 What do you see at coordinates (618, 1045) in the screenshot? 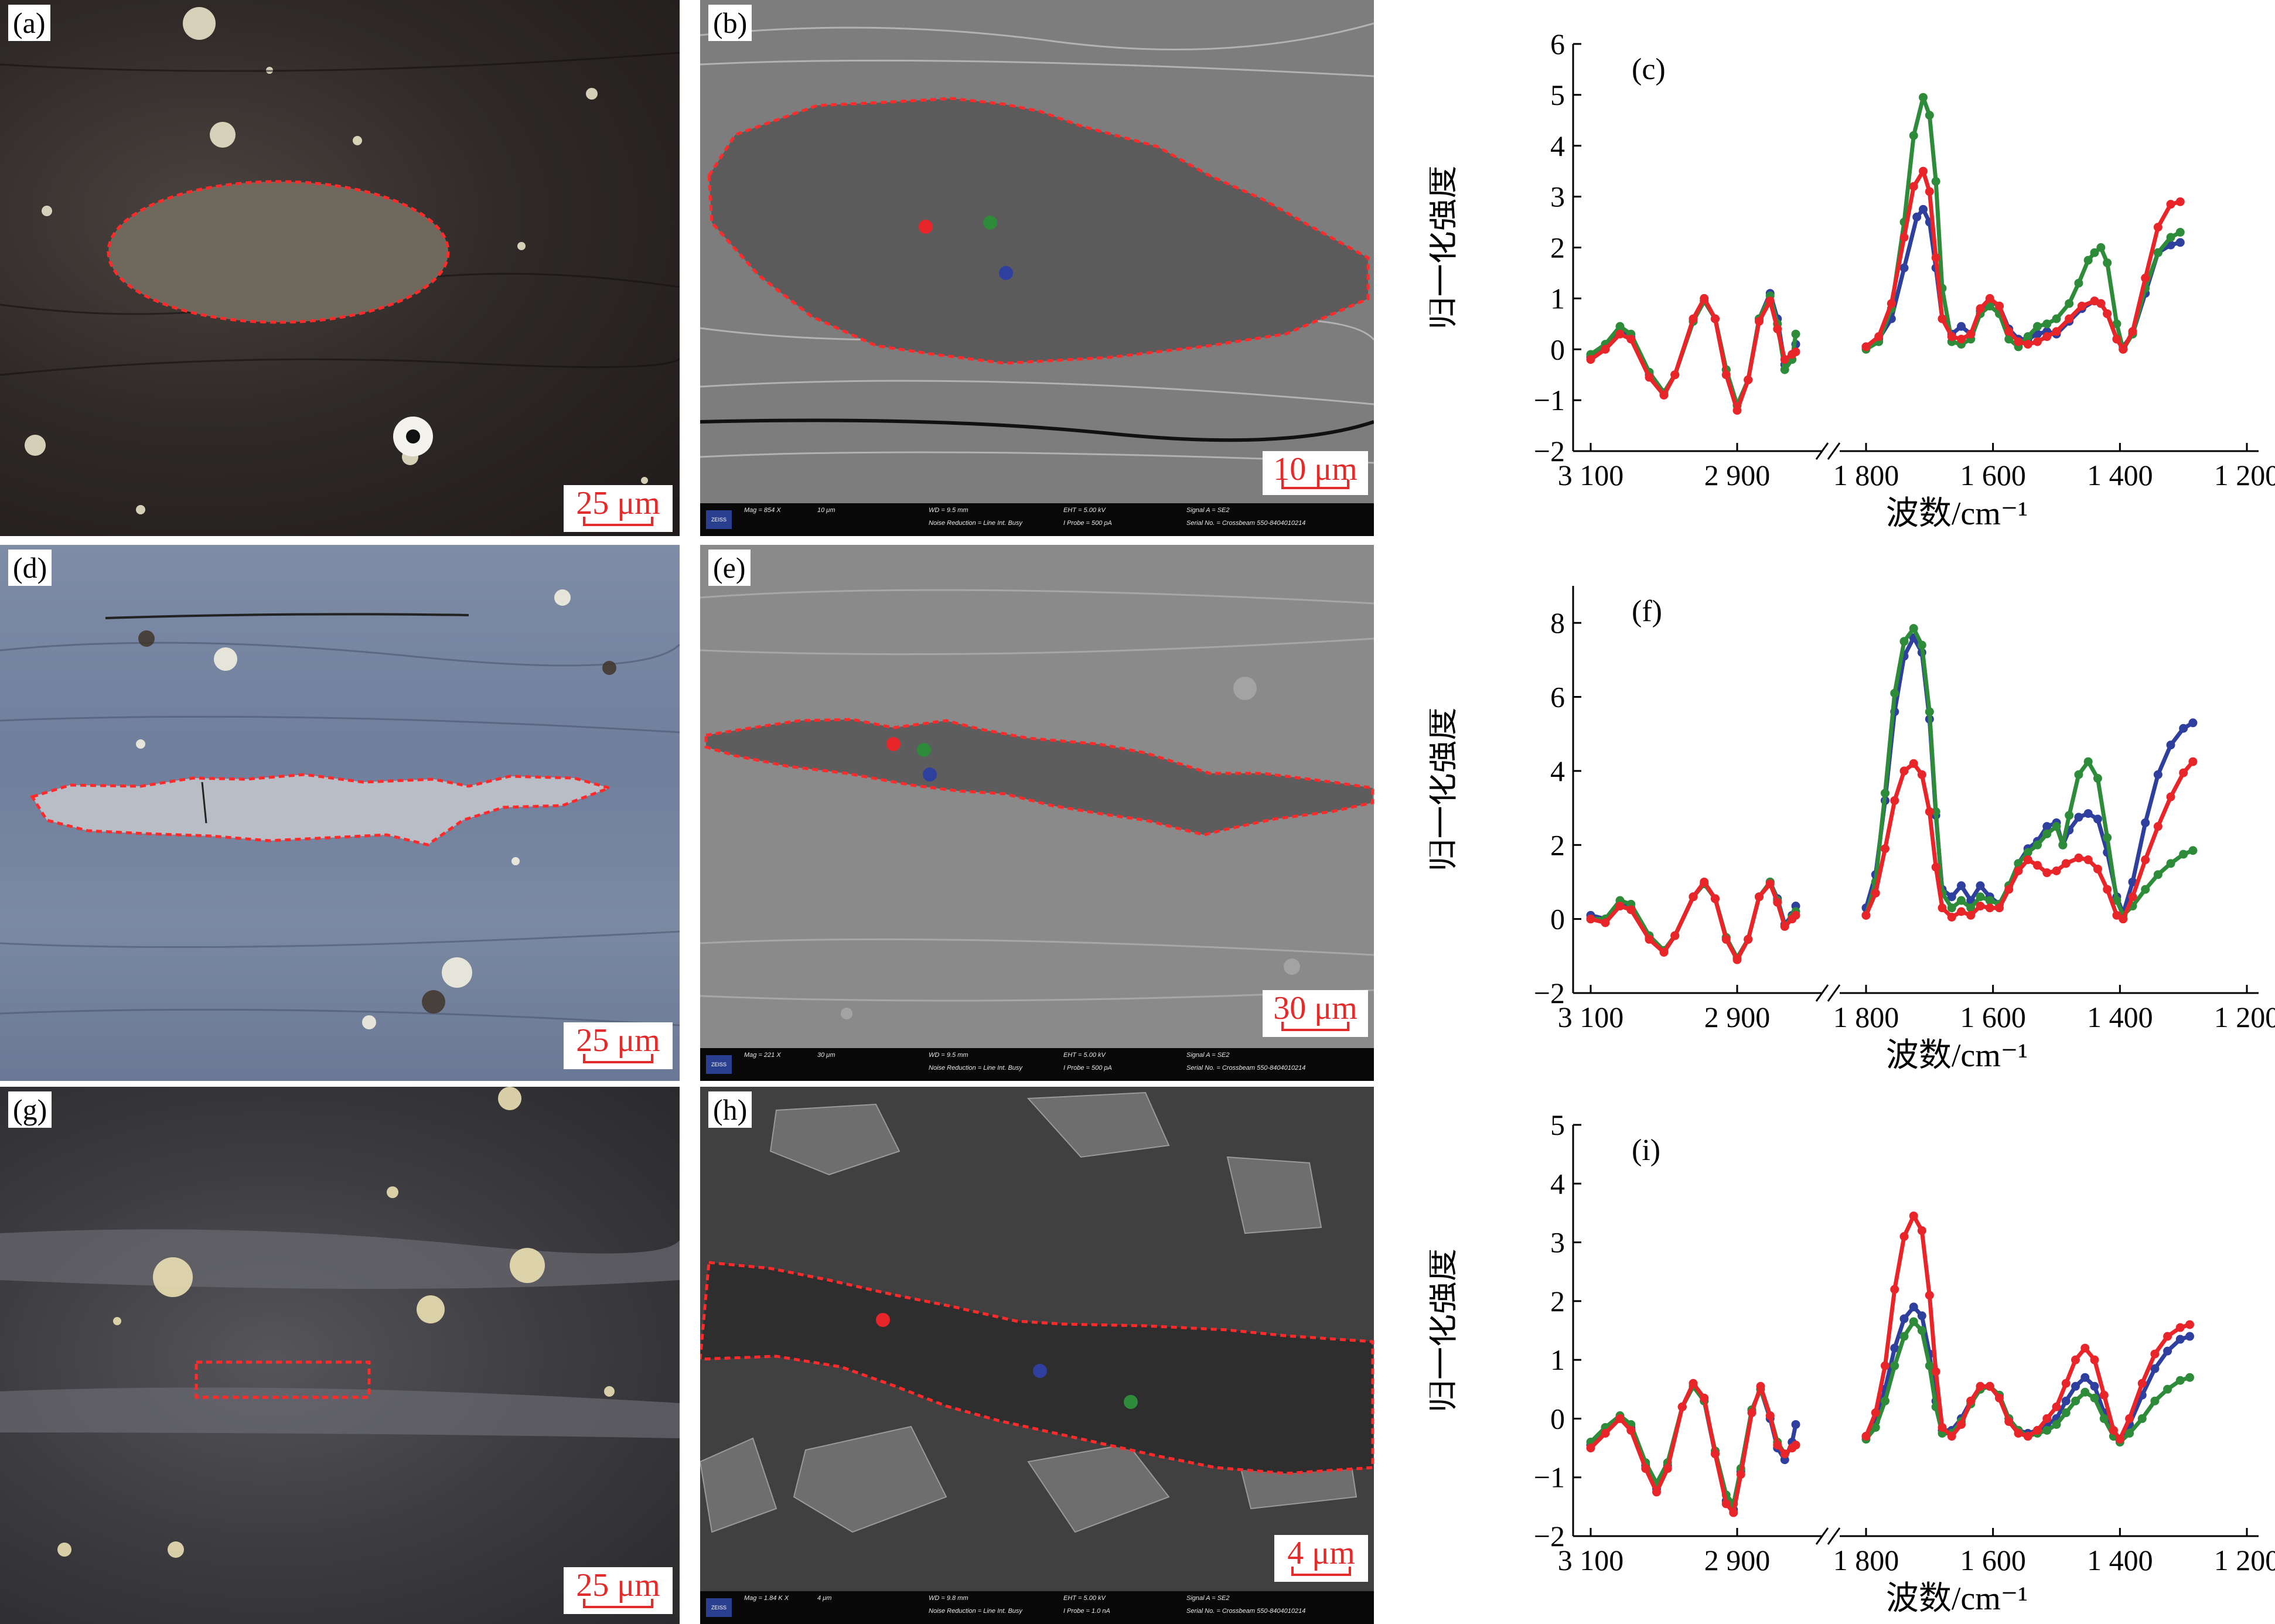
I see `scale-label-d: 25 μm` at bounding box center [618, 1045].